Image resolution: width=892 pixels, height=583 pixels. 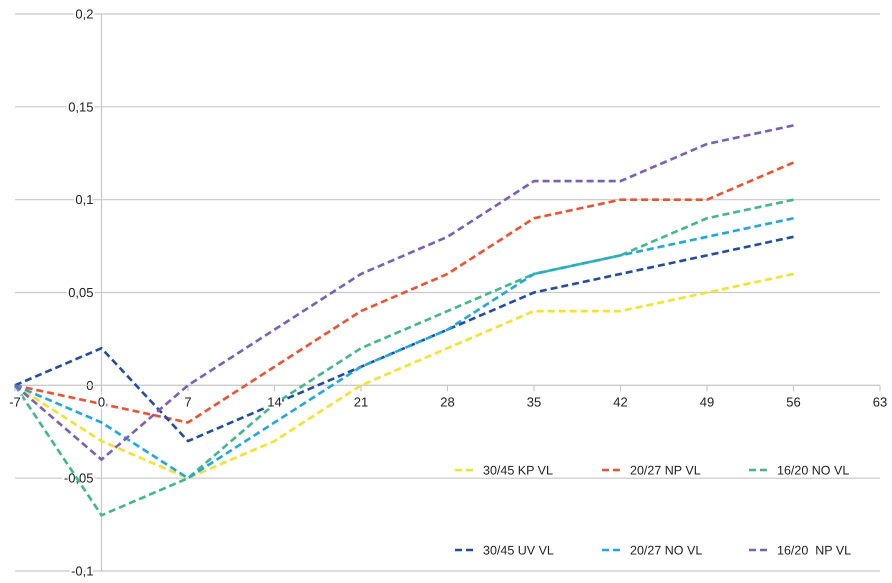 What do you see at coordinates (707, 402) in the screenshot?
I see `x-tick-label: 49` at bounding box center [707, 402].